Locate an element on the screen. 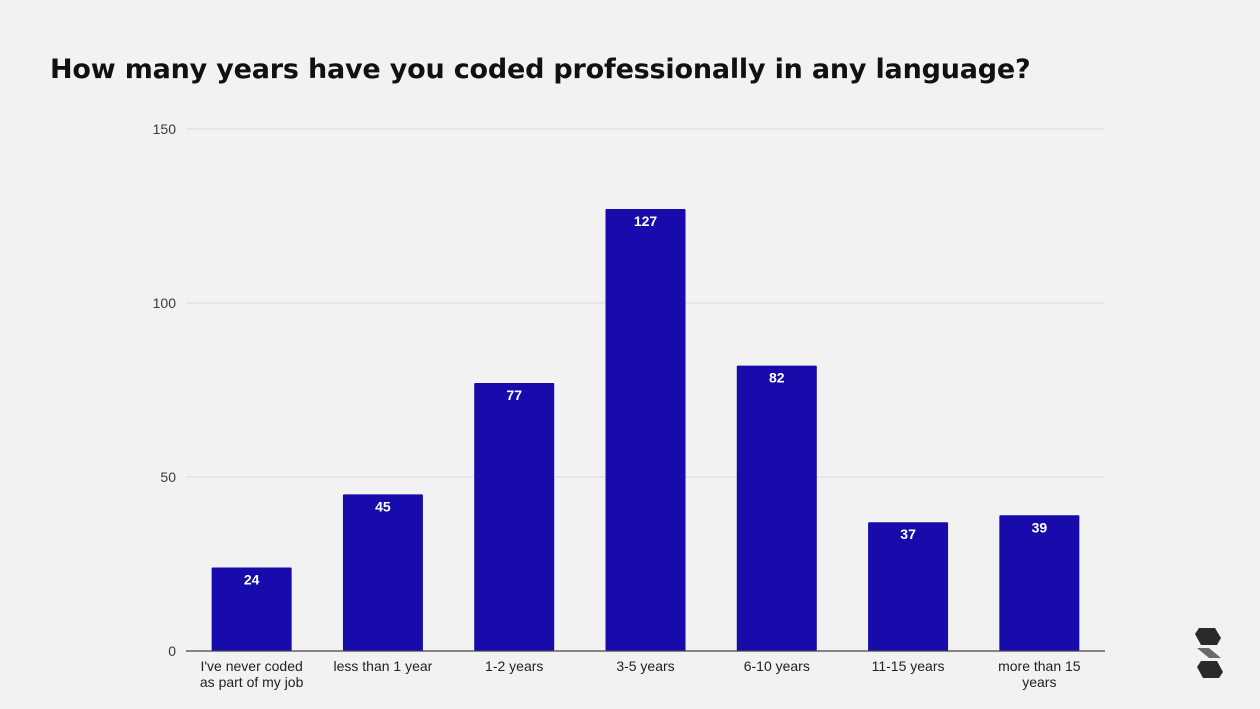 This screenshot has width=1260, height=709. brand-logo-icon is located at coordinates (1209, 653).